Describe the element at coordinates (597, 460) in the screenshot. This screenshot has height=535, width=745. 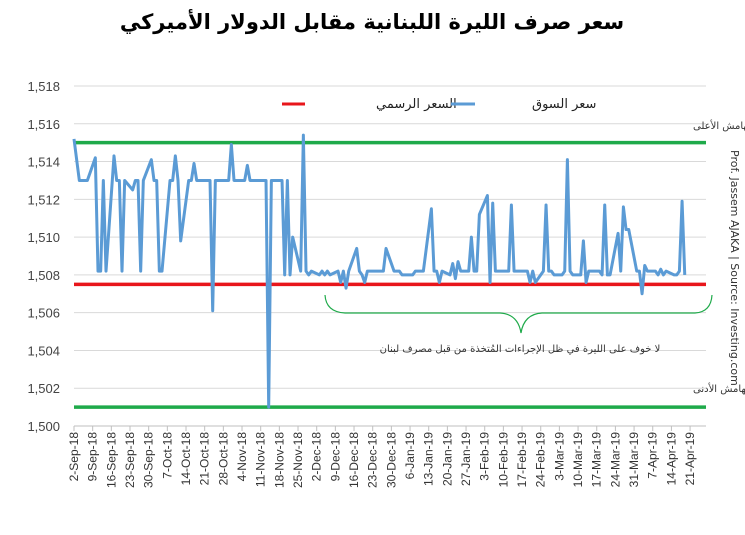
I see `x-tick-label: 17-Mar-19` at that location.